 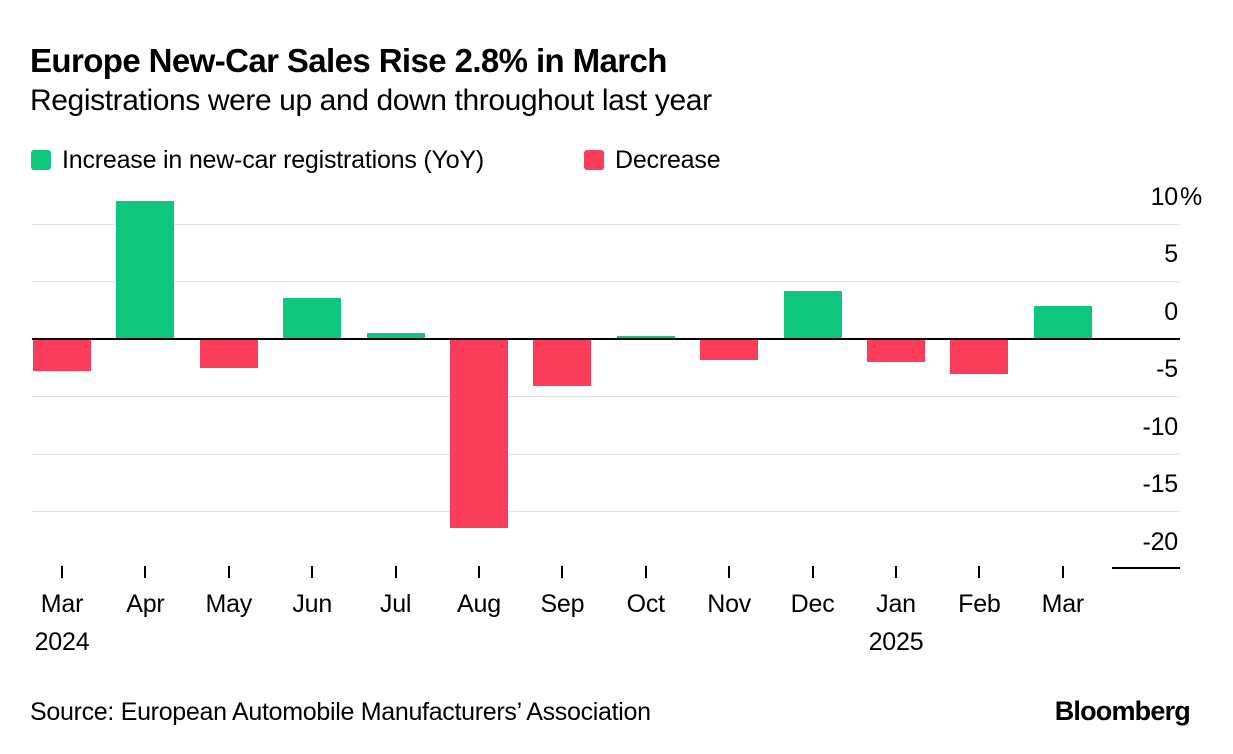 I want to click on bloomberg-logo: Bloomberg, so click(x=1122, y=711).